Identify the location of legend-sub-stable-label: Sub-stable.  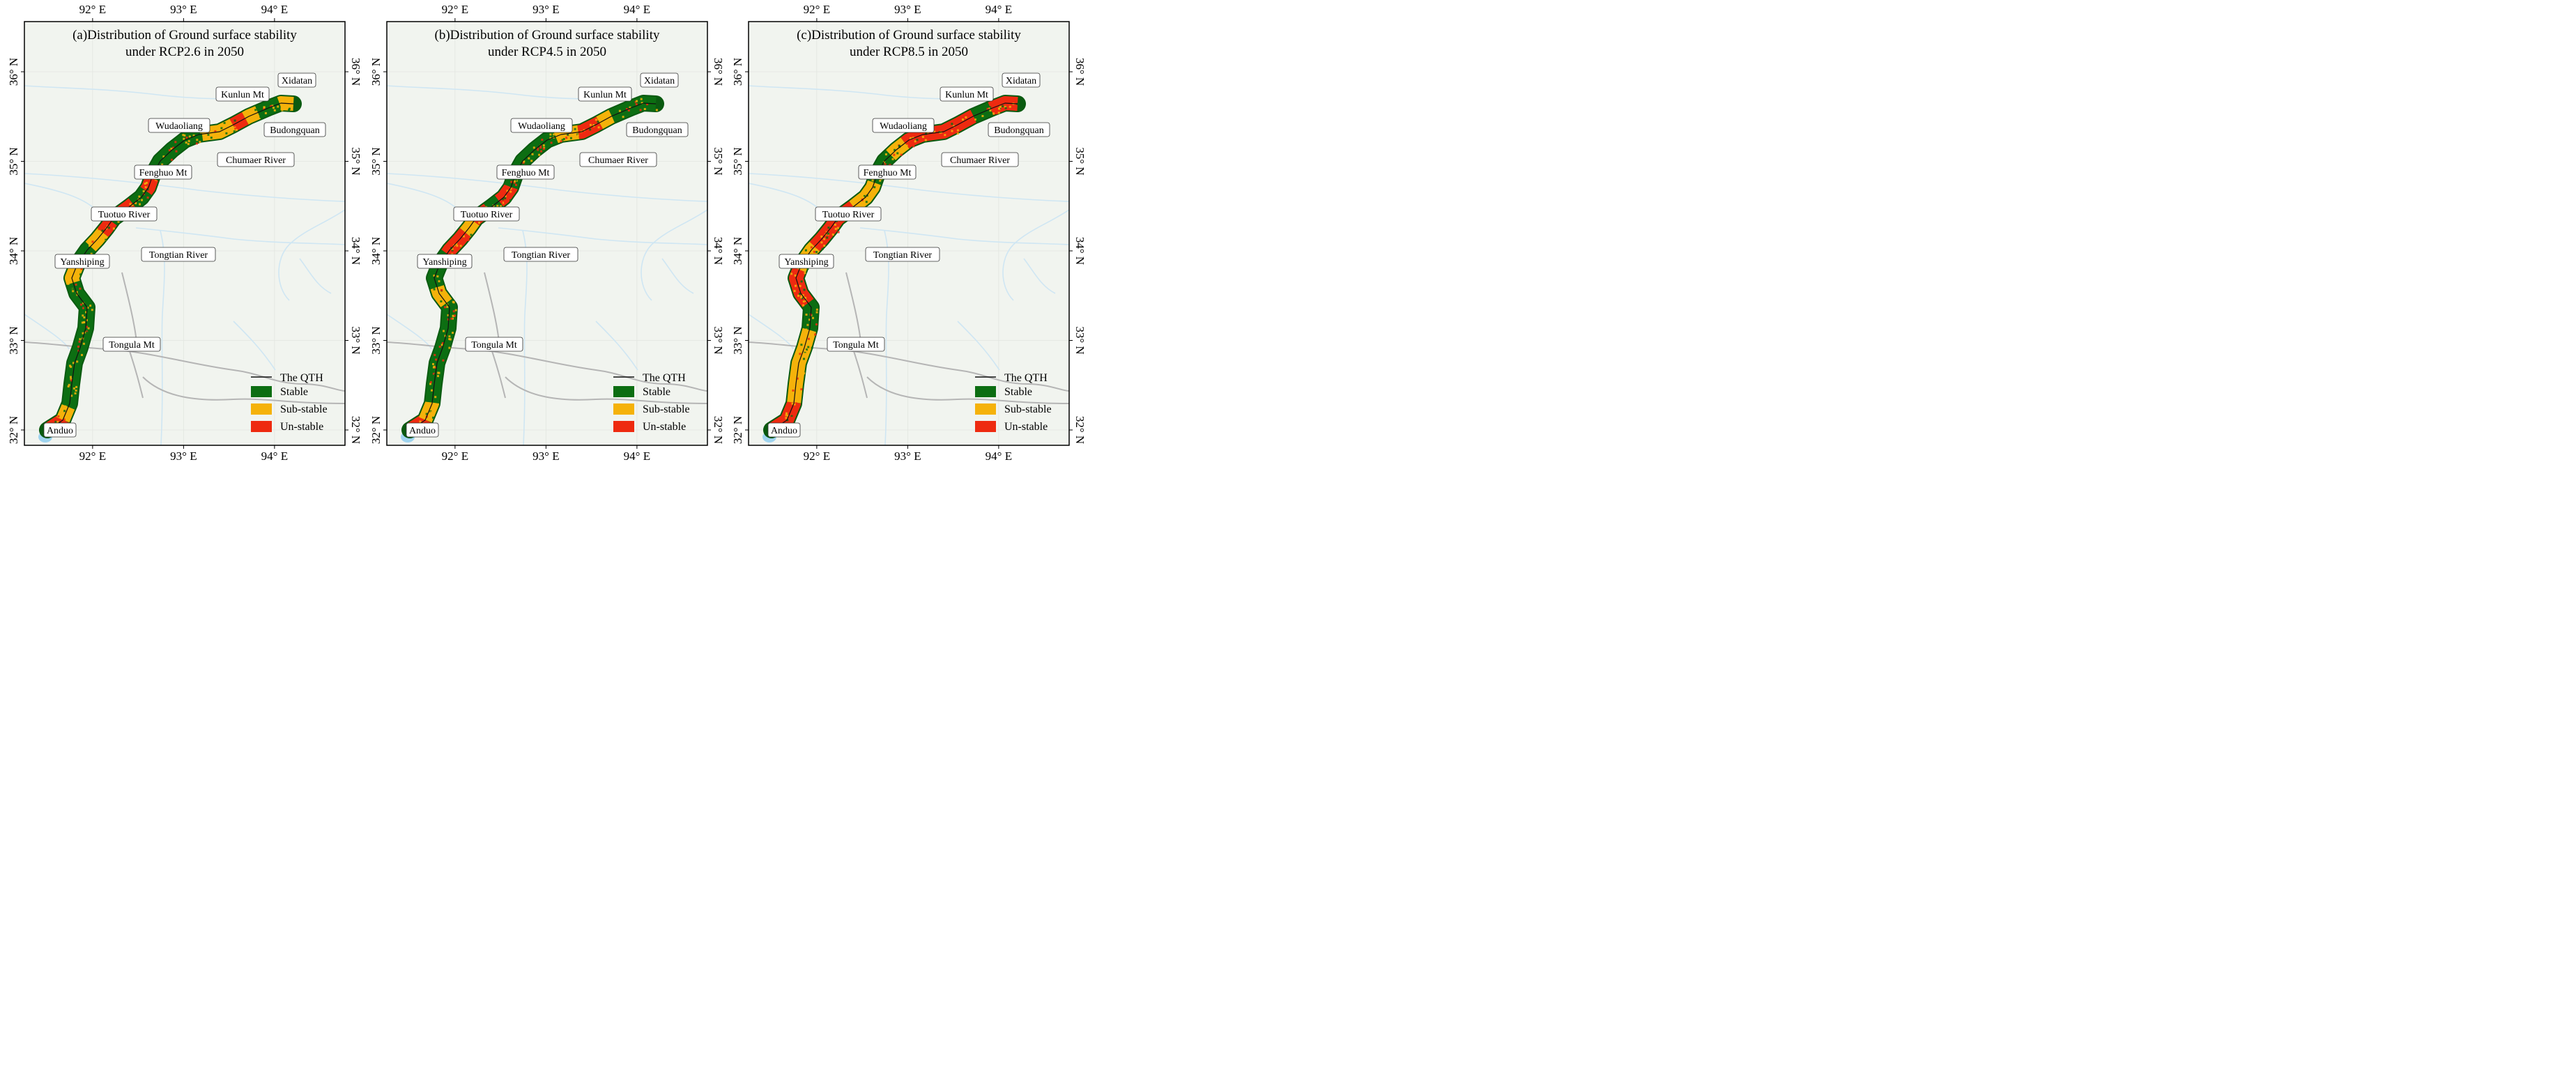
(666, 409).